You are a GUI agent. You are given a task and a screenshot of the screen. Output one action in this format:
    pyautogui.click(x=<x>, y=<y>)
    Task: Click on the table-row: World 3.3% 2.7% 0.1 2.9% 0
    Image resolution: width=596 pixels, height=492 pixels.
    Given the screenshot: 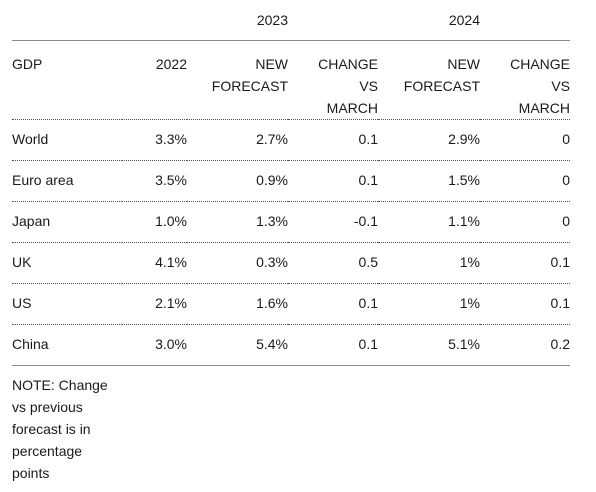 What is the action you would take?
    pyautogui.click(x=291, y=140)
    